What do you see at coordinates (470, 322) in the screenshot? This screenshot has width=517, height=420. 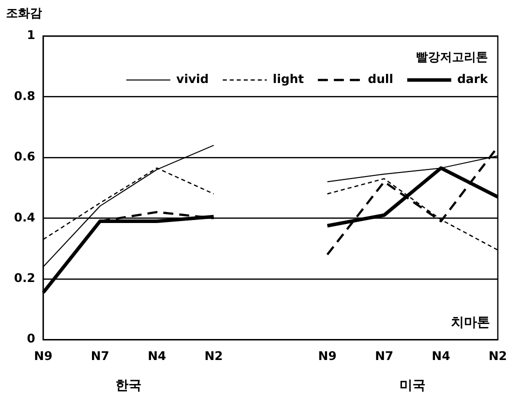 I see `annotation: 치마톤` at bounding box center [470, 322].